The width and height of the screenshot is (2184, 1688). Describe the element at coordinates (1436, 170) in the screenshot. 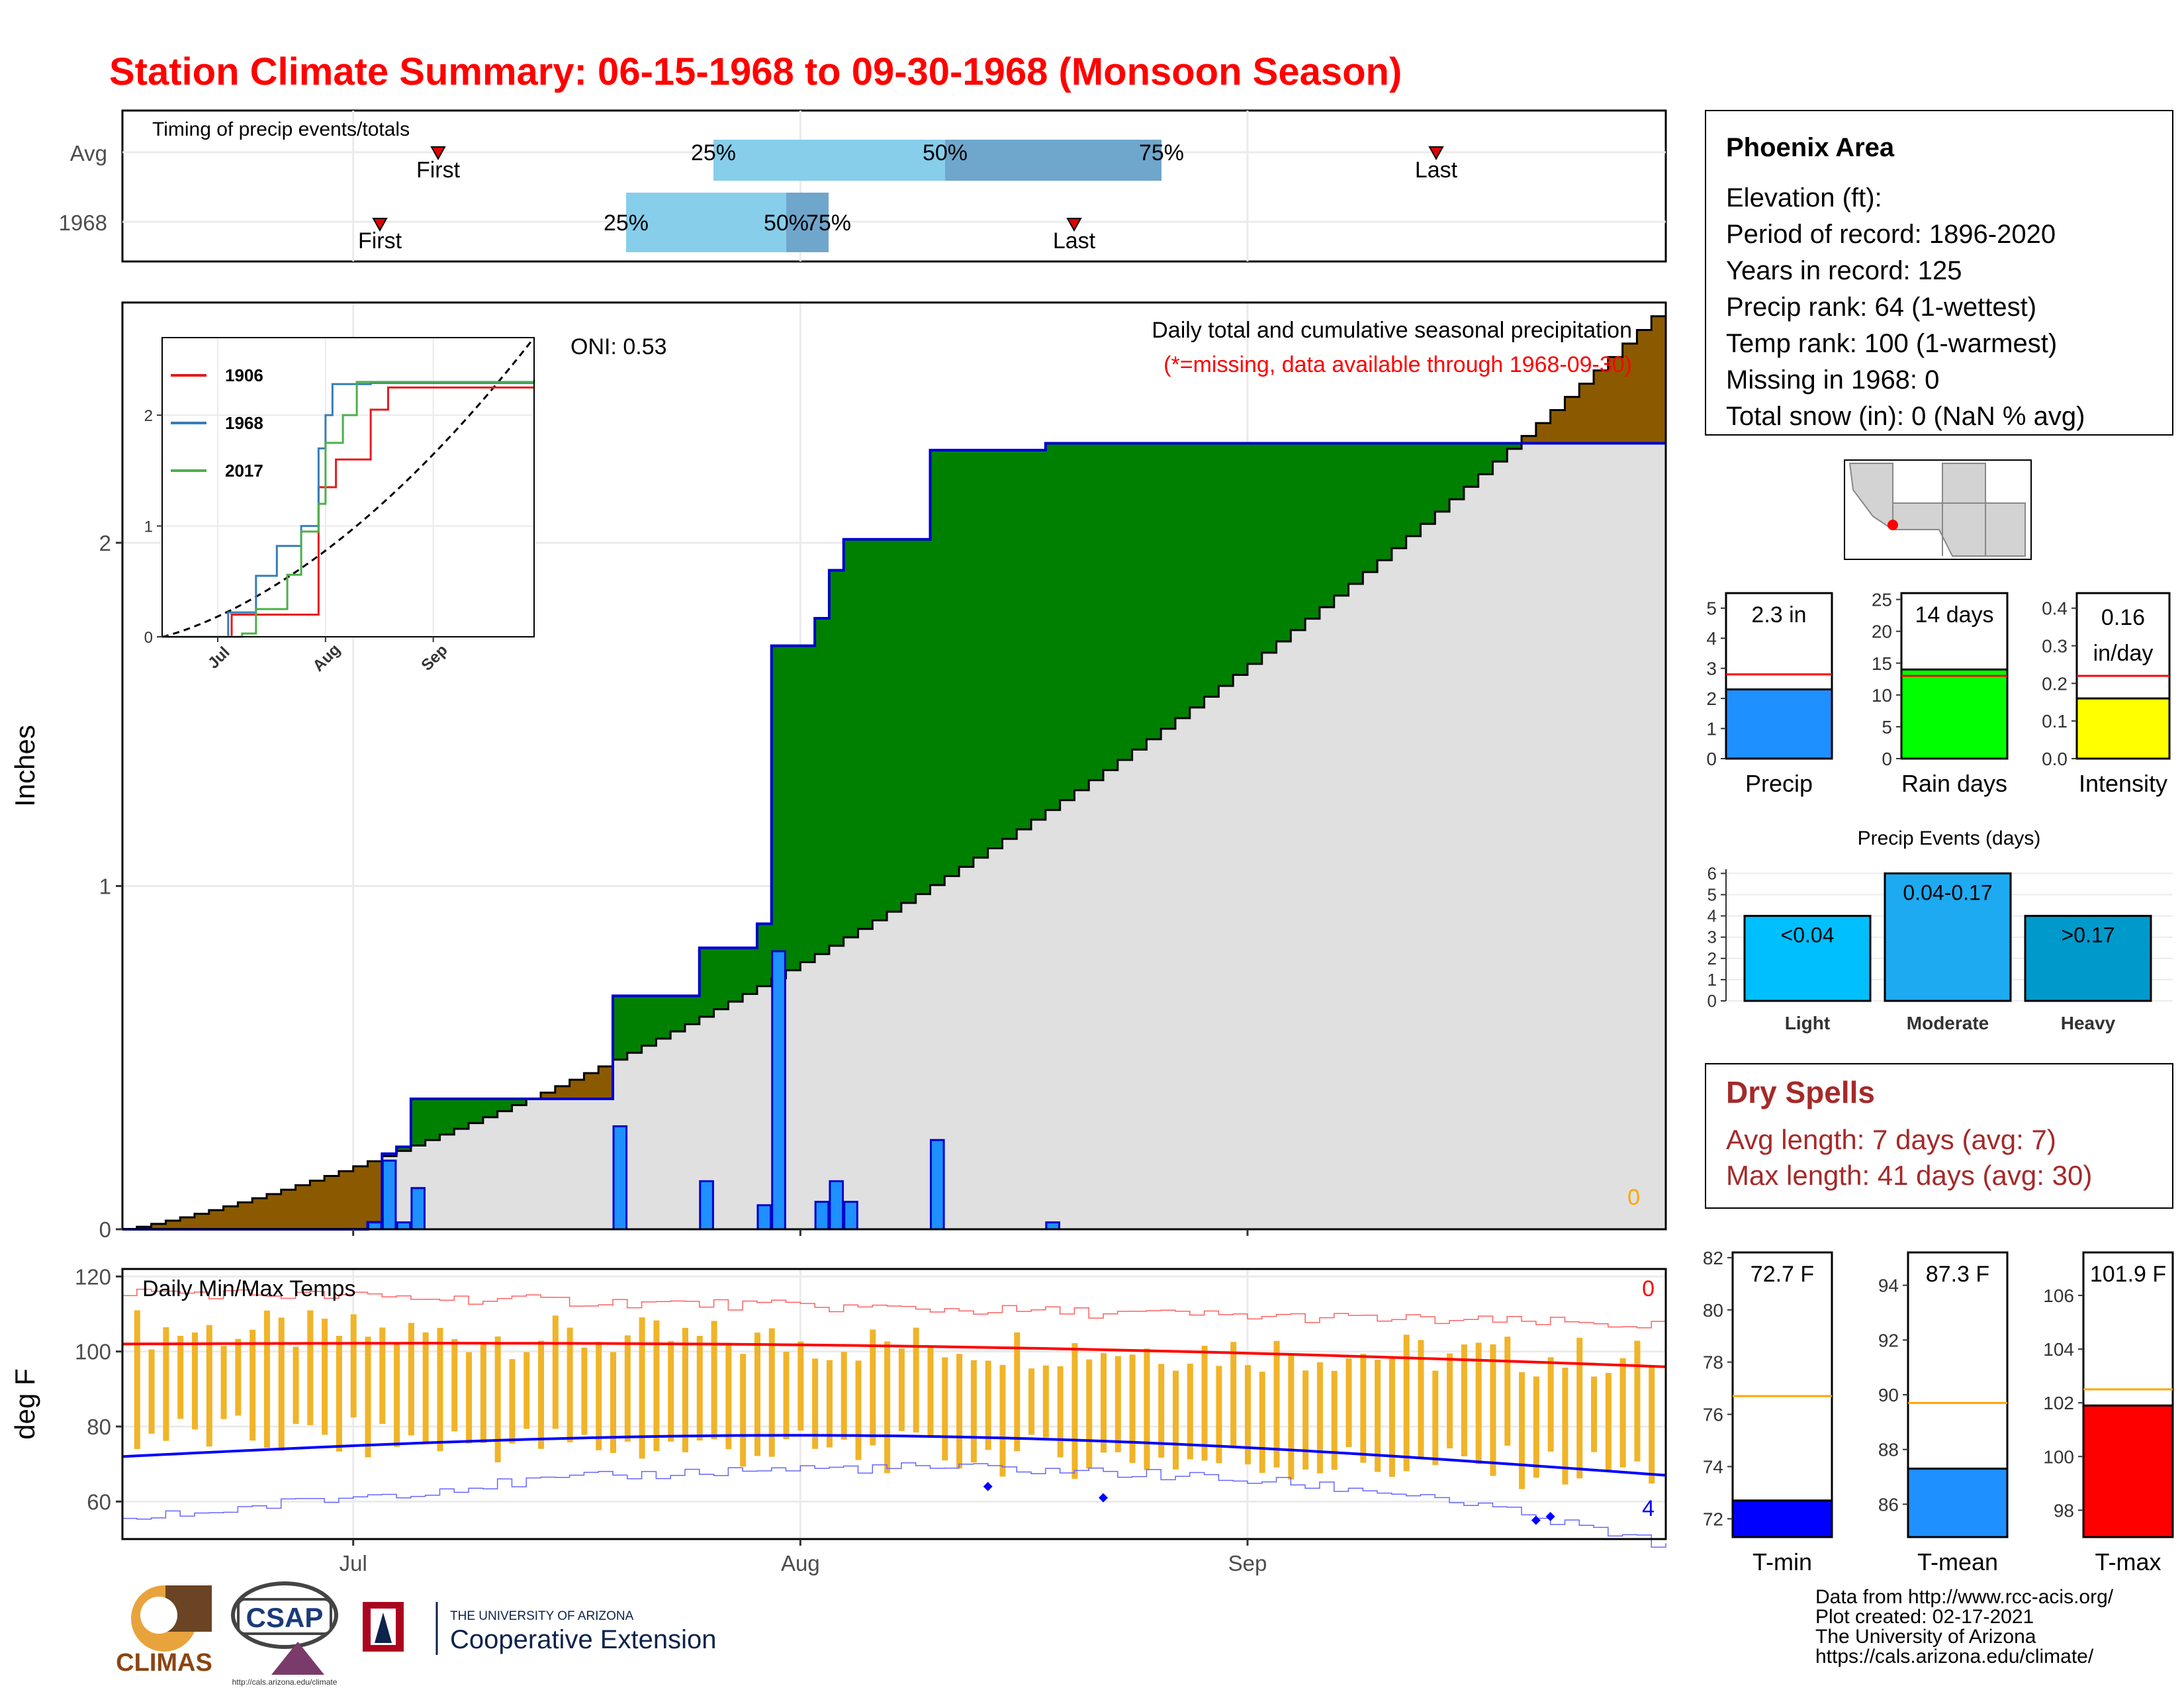

I see `avg-last-label: Last` at that location.